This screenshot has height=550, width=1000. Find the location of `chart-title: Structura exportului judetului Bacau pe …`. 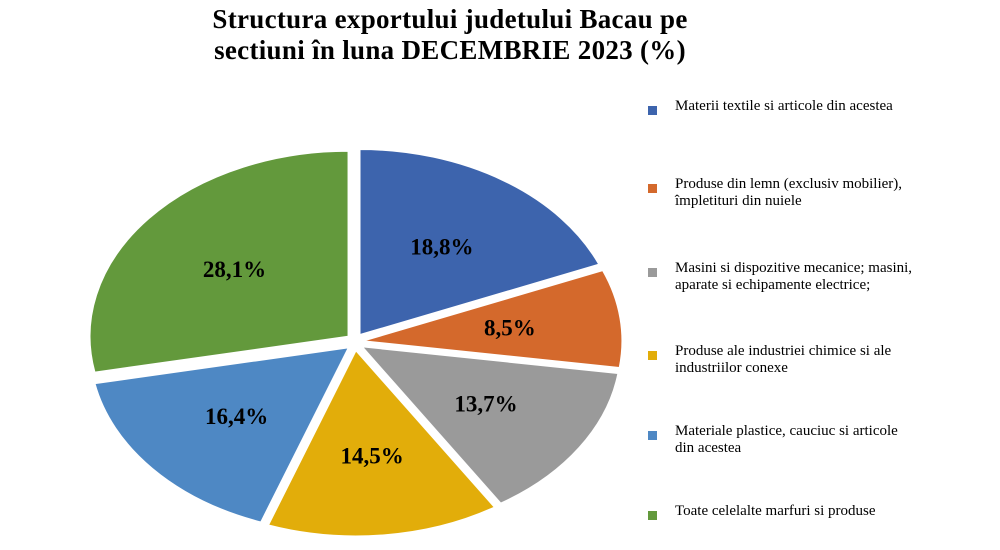

chart-title: Structura exportului judetului Bacau pe … is located at coordinates (450, 35).